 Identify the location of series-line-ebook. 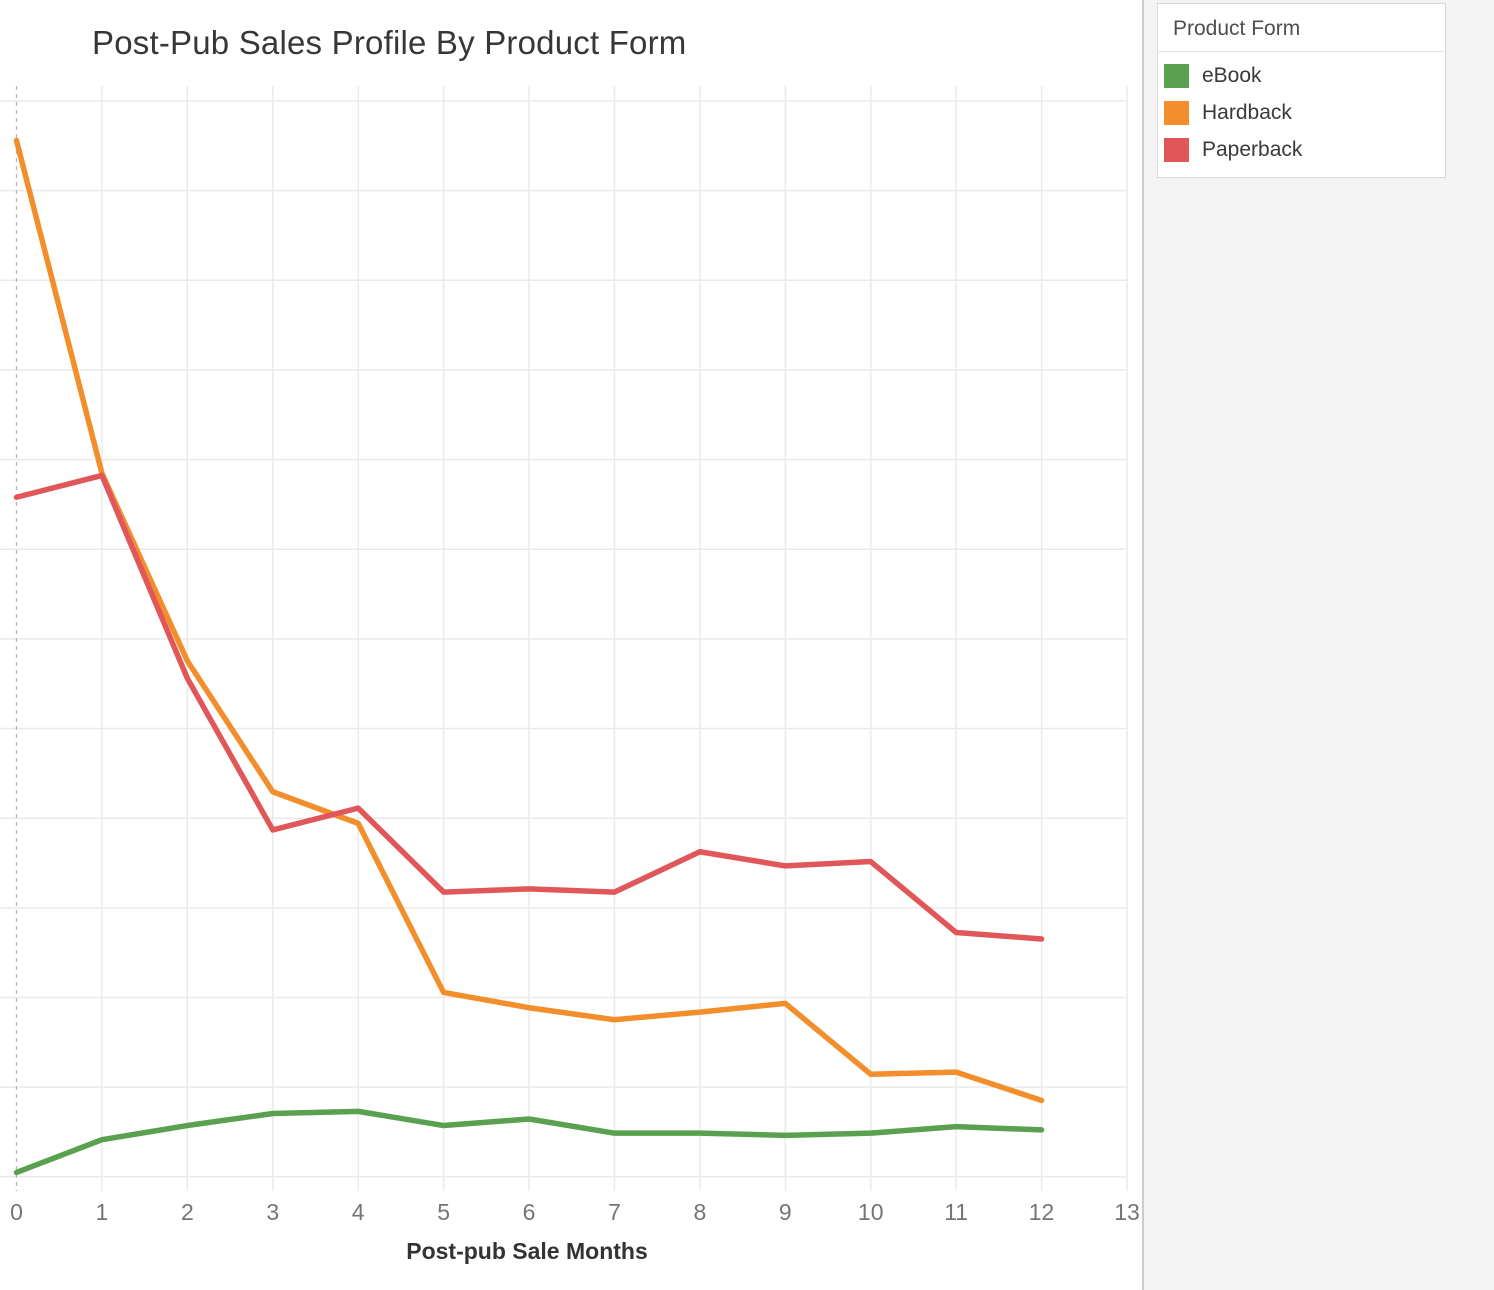
(529, 1142).